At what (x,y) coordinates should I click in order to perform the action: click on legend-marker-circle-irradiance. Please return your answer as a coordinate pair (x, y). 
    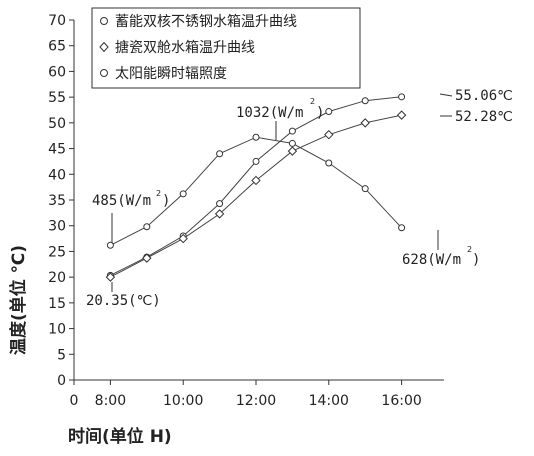
    Looking at the image, I should click on (104, 73).